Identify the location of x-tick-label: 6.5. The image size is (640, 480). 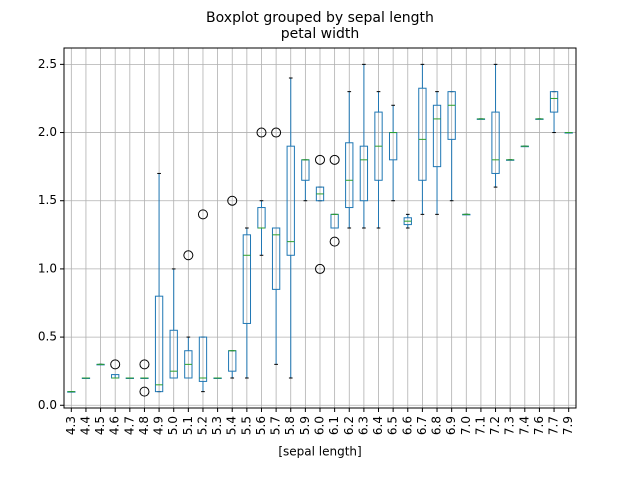
(393, 425).